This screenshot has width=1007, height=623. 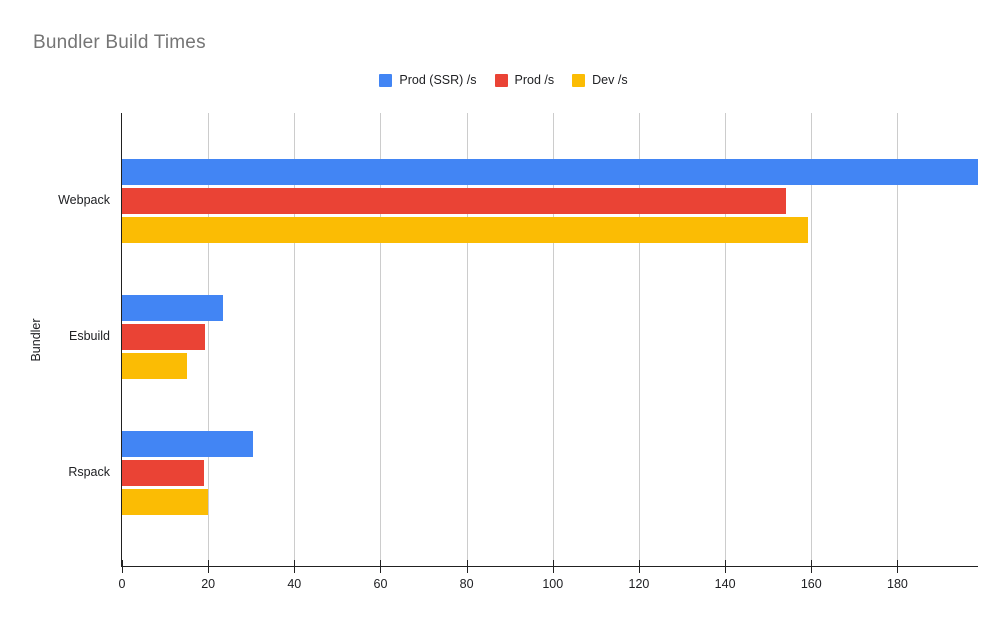 What do you see at coordinates (897, 584) in the screenshot?
I see `x-tick-label-180: 180` at bounding box center [897, 584].